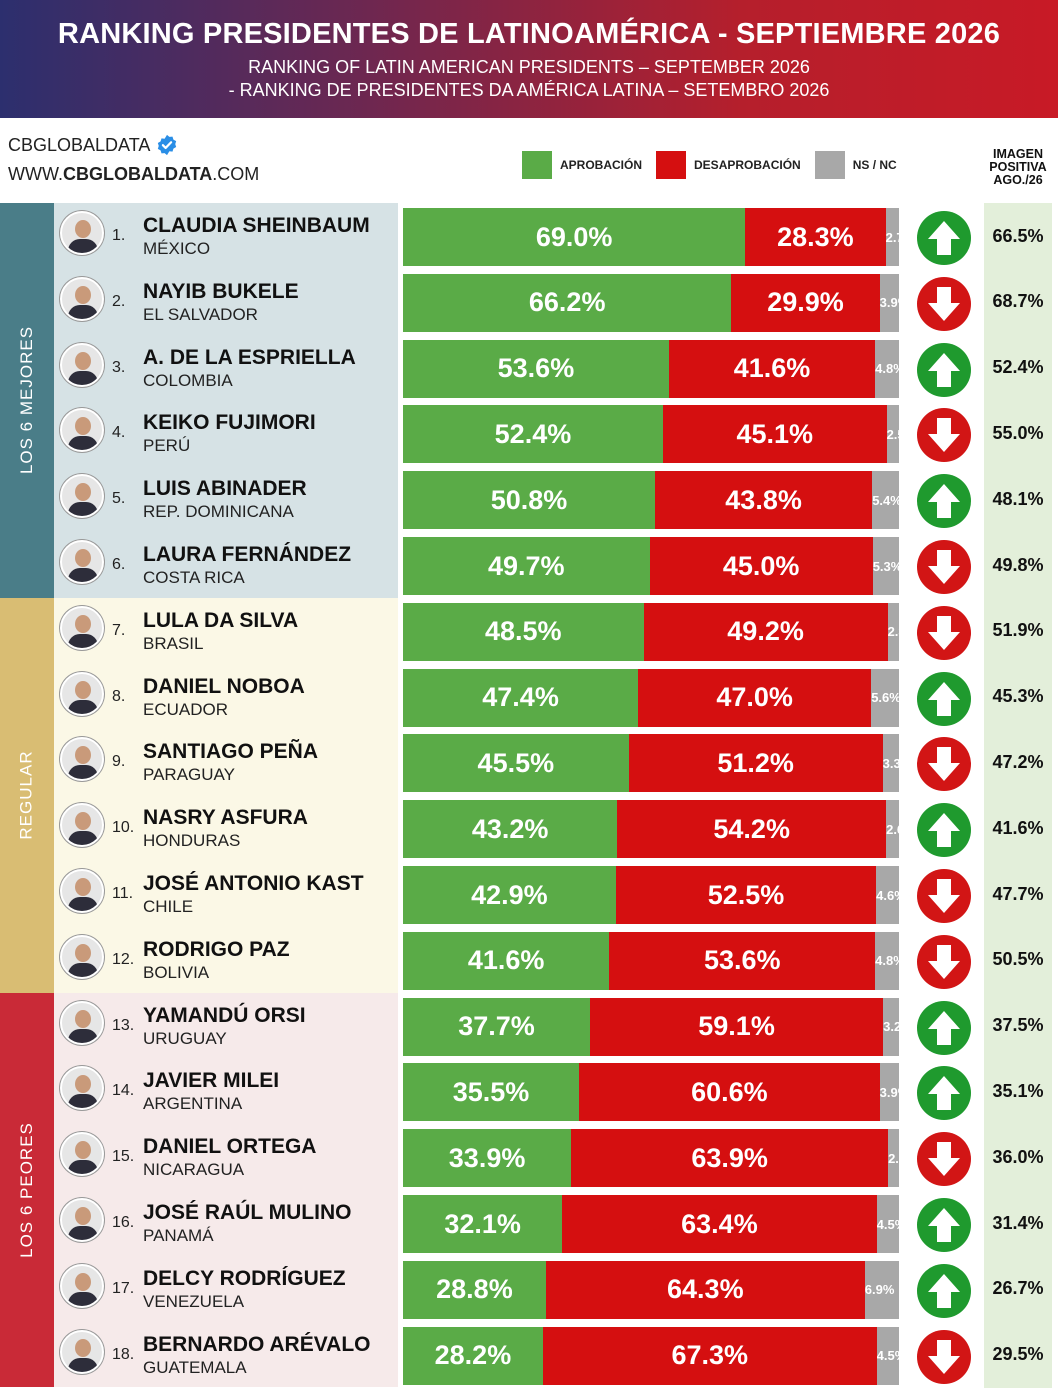 This screenshot has width=1058, height=1398. I want to click on rank-number: 17., so click(123, 1288).